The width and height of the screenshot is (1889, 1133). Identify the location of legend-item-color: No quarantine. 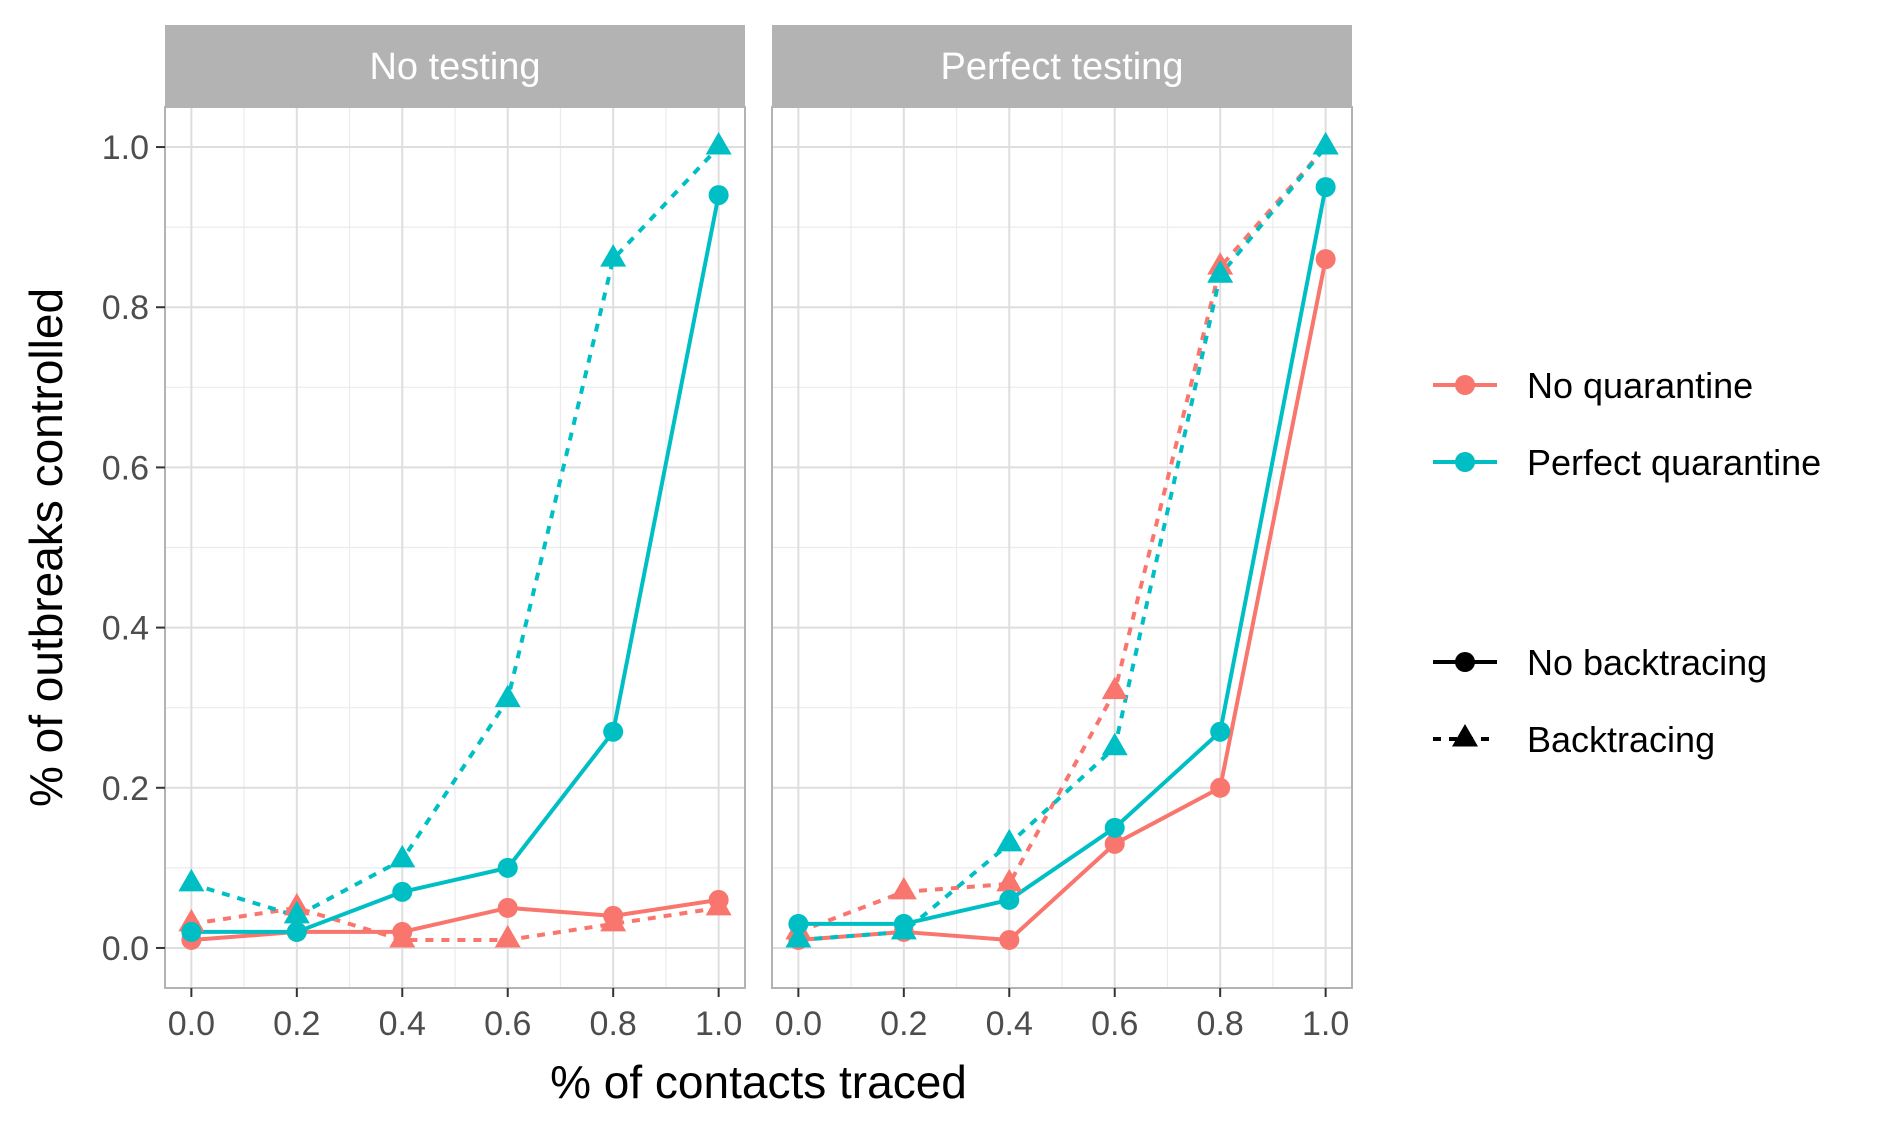
(1593, 385).